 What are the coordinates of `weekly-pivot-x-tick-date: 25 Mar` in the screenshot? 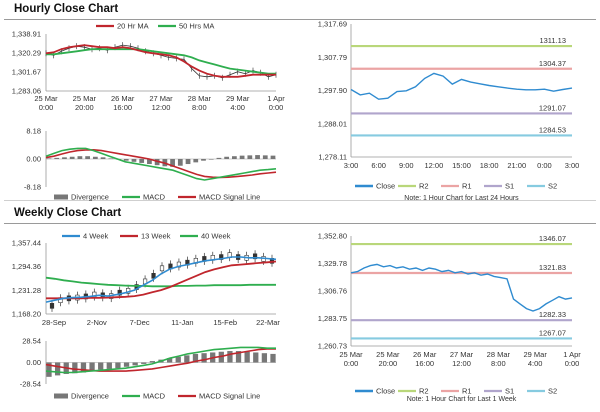 It's located at (351, 354).